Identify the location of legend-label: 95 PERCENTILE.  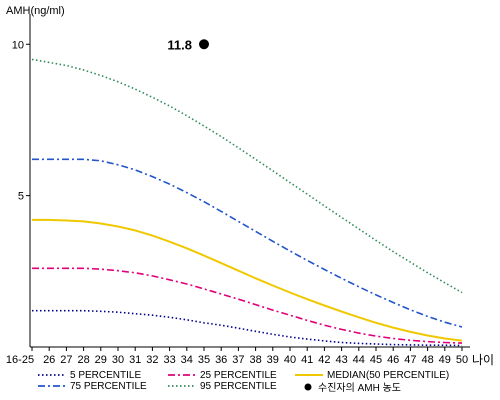
(238, 386).